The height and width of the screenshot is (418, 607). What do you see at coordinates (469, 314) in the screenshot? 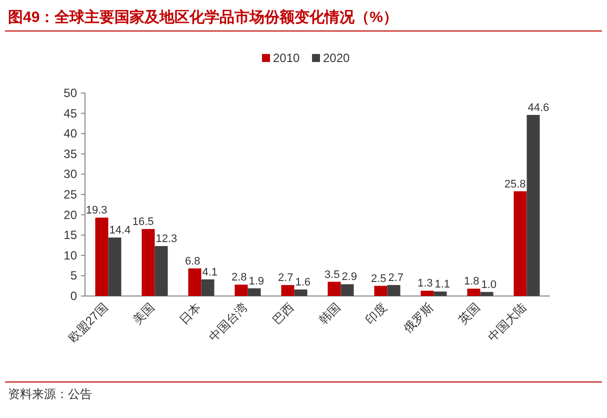
I see `x-tick-label: 英国` at bounding box center [469, 314].